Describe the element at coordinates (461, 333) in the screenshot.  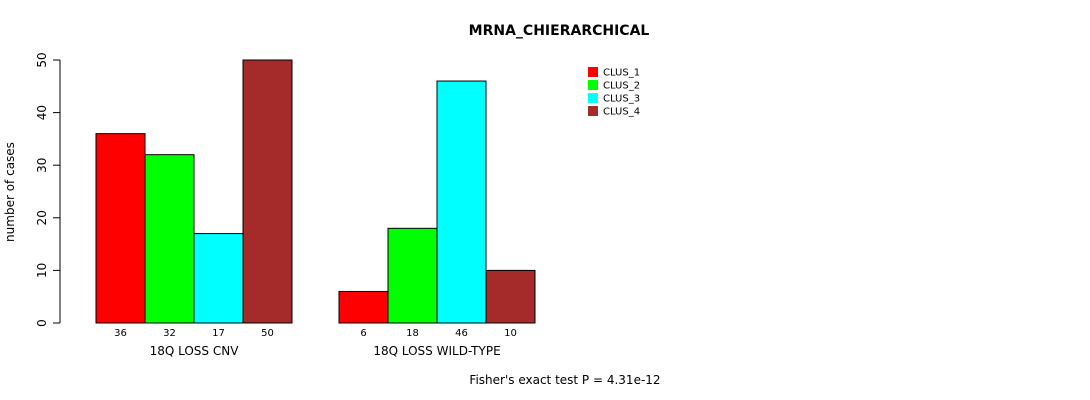
I see `bar-value-label: 46` at that location.